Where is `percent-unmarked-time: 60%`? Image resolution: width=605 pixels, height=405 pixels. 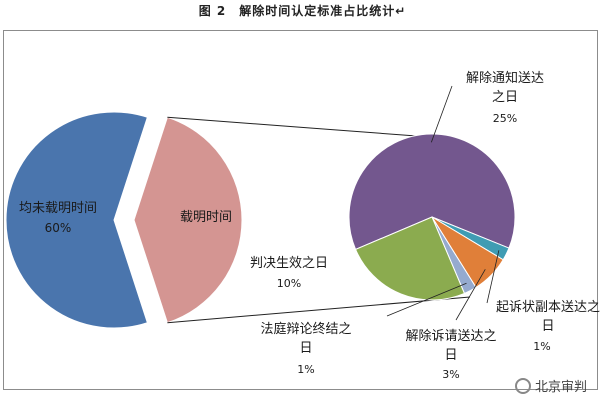
percent-unmarked-time: 60% is located at coordinates (58, 228).